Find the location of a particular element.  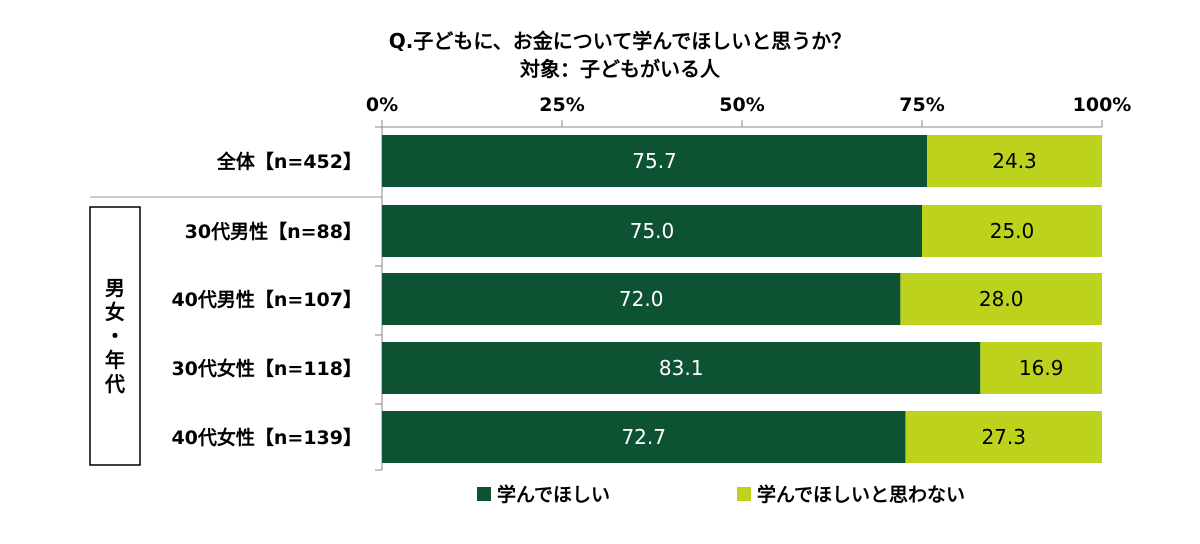

bar-value-label: 25.0 is located at coordinates (1012, 231).